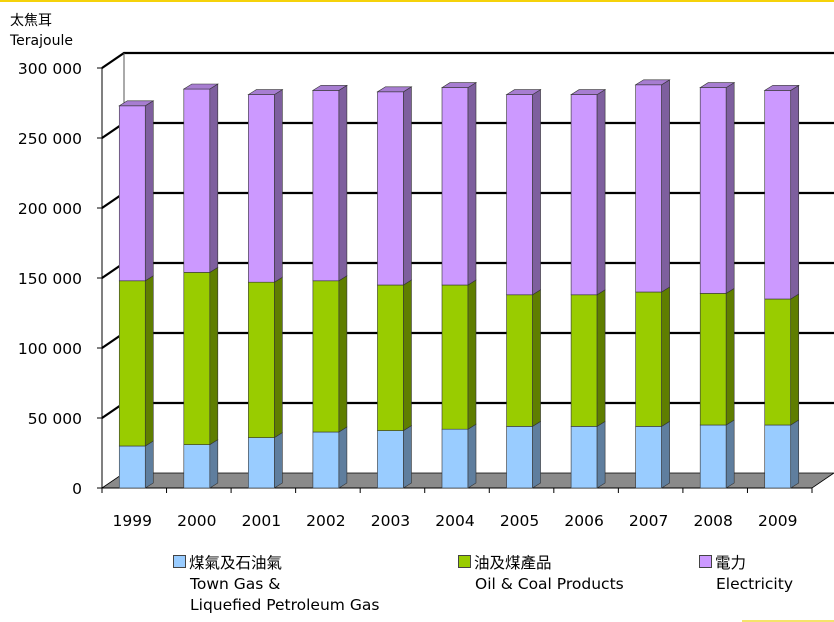 The image size is (834, 622). What do you see at coordinates (50, 209) in the screenshot?
I see `y-tick-label: 200 000` at bounding box center [50, 209].